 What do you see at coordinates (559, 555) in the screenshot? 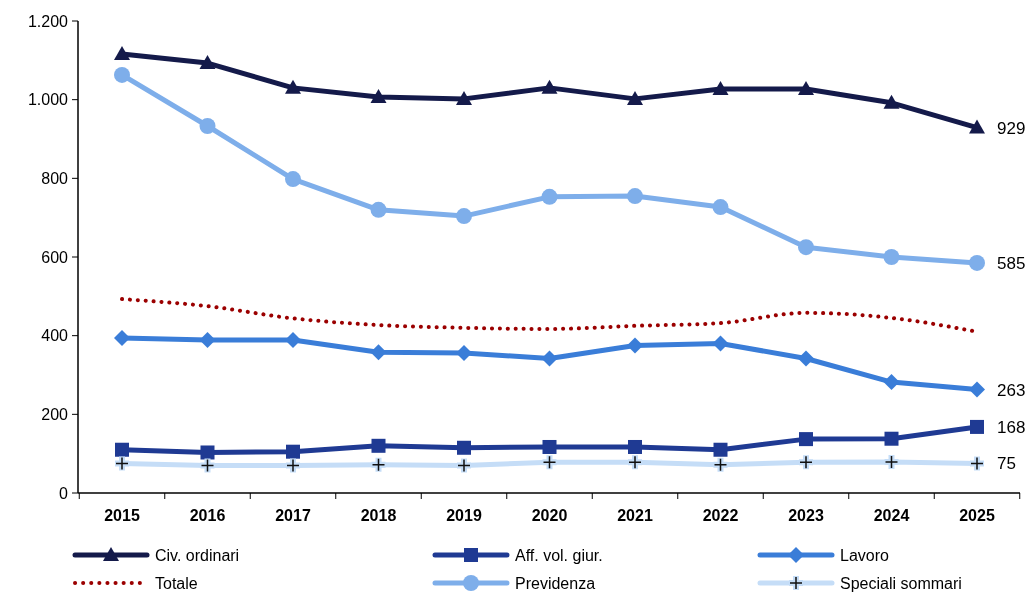
I see `legend-label: Aff. vol. giur.` at bounding box center [559, 555].